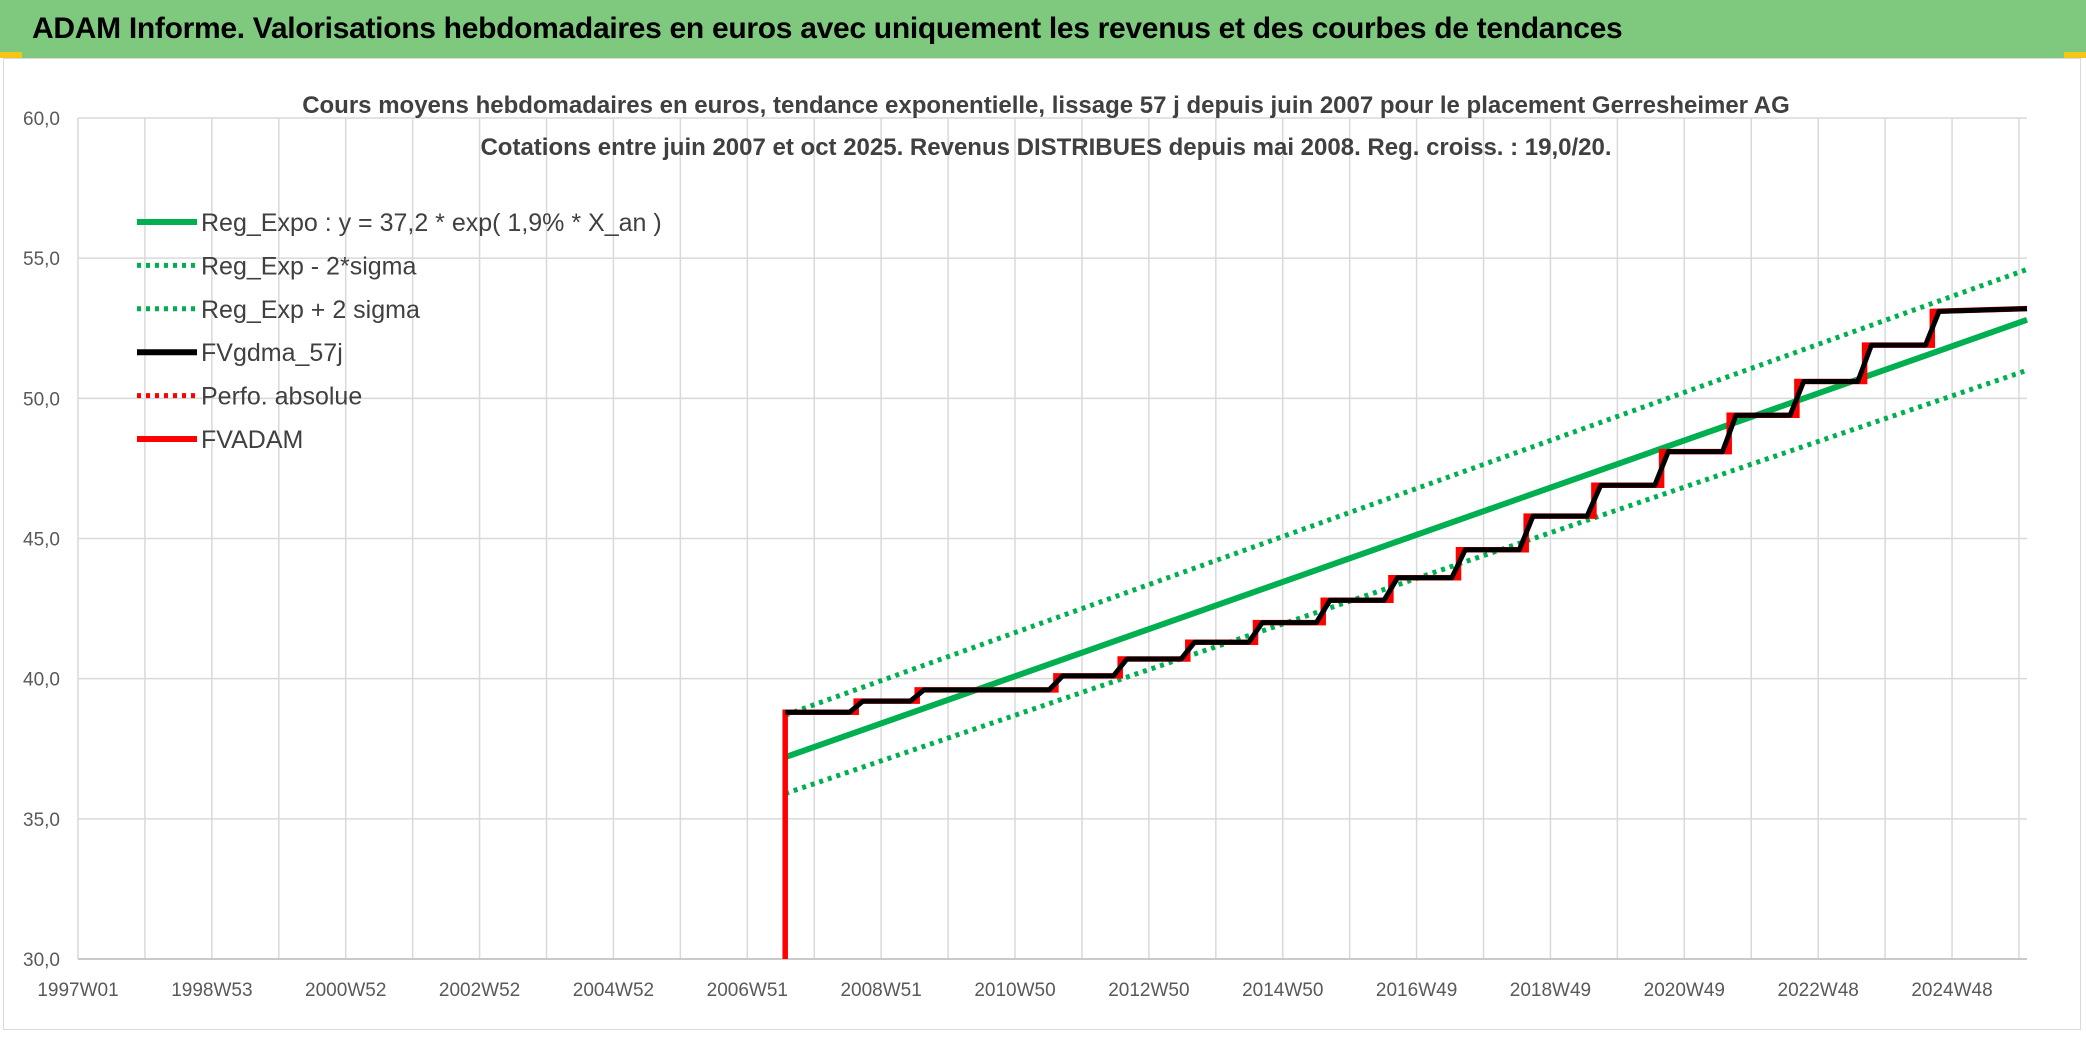 Image resolution: width=2086 pixels, height=1037 pixels. I want to click on corner-mark-left, so click(11, 55).